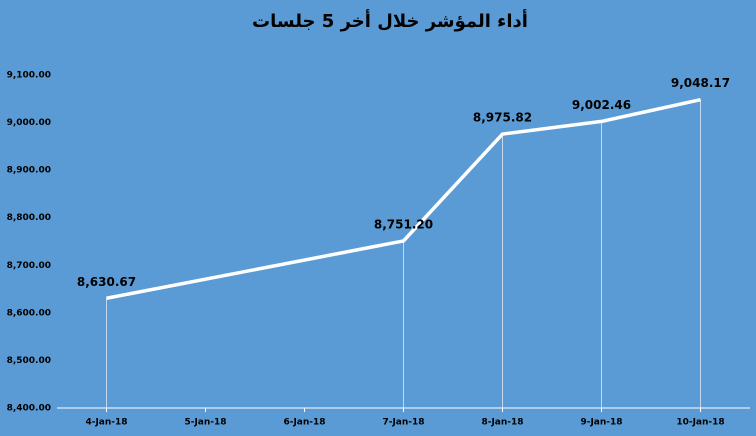 The height and width of the screenshot is (436, 756). What do you see at coordinates (29, 171) in the screenshot?
I see `y-tick-label: 8,900.00` at bounding box center [29, 171].